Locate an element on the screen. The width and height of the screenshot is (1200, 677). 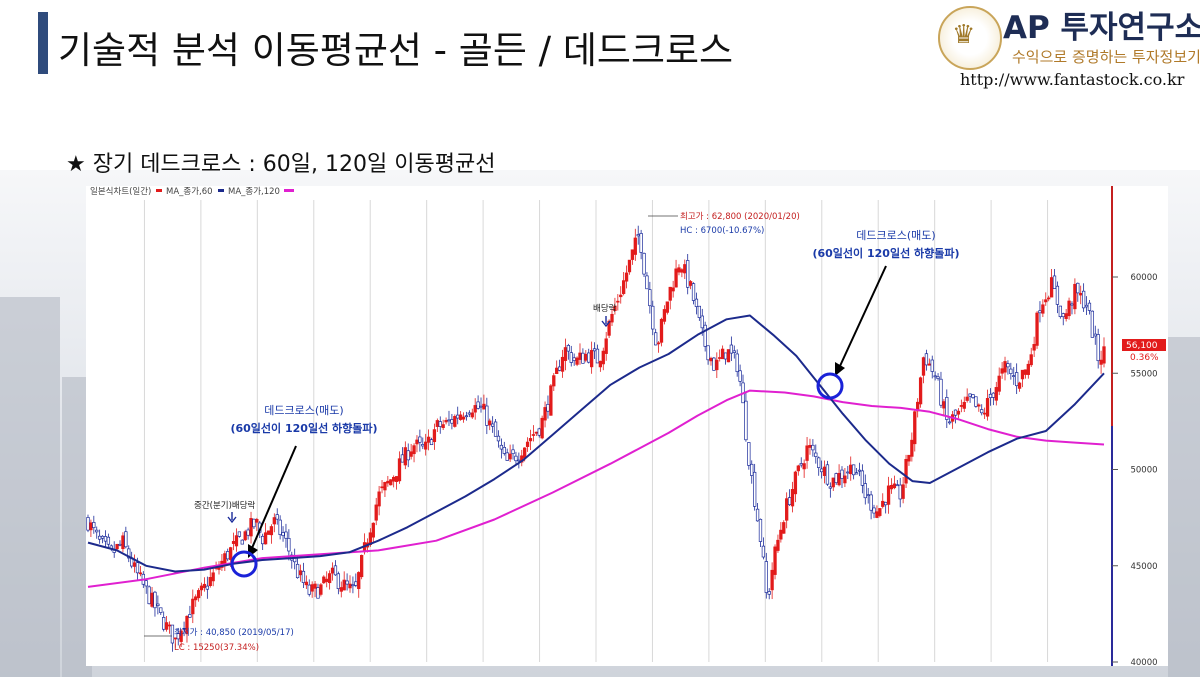
legend-price: 일본식차트(일간) is located at coordinates (120, 191).